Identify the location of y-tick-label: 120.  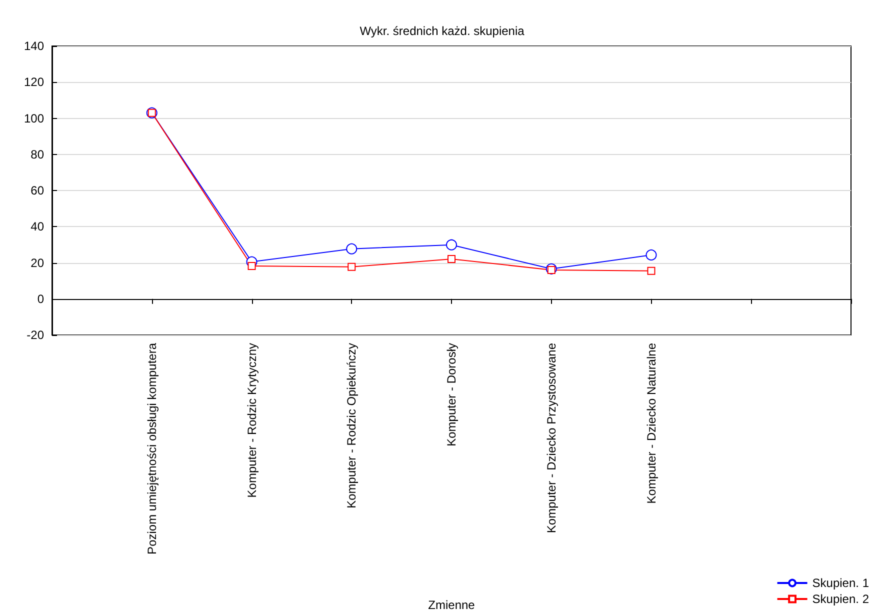
(34, 82).